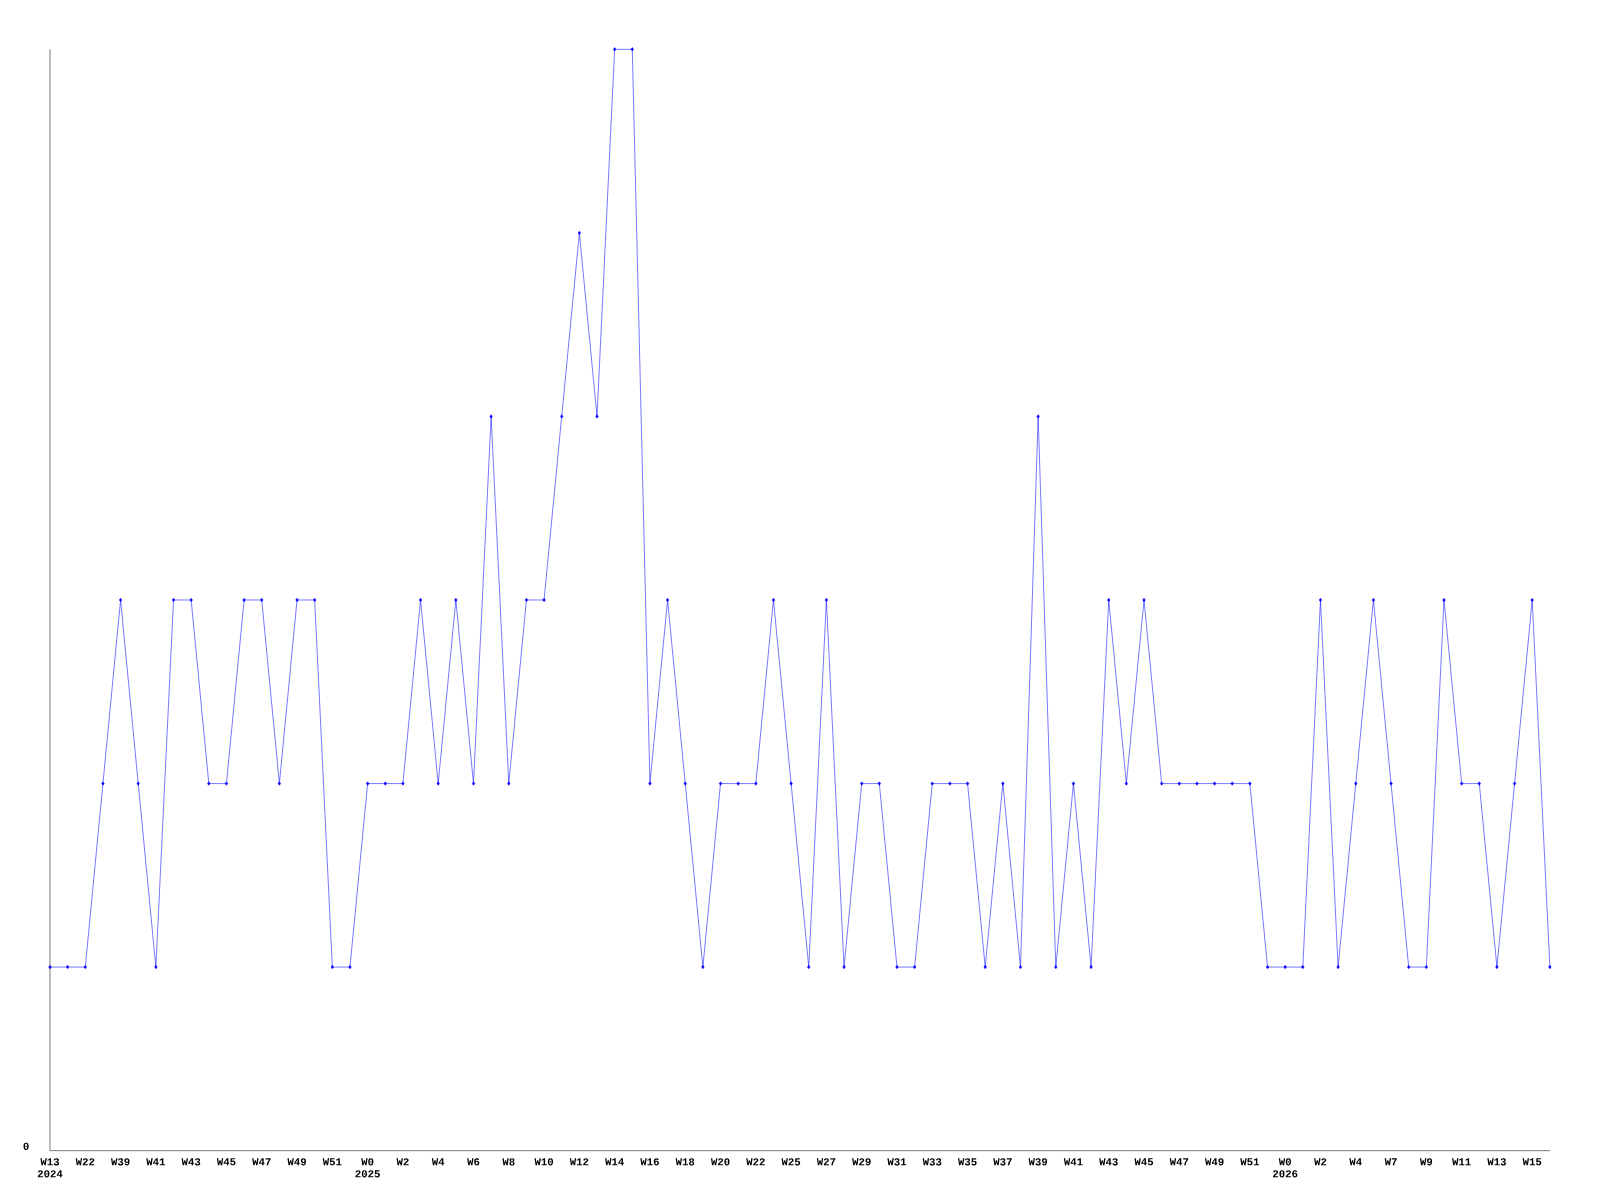 This screenshot has width=1600, height=1200. What do you see at coordinates (861, 1162) in the screenshot?
I see `x-tick-label: W29` at bounding box center [861, 1162].